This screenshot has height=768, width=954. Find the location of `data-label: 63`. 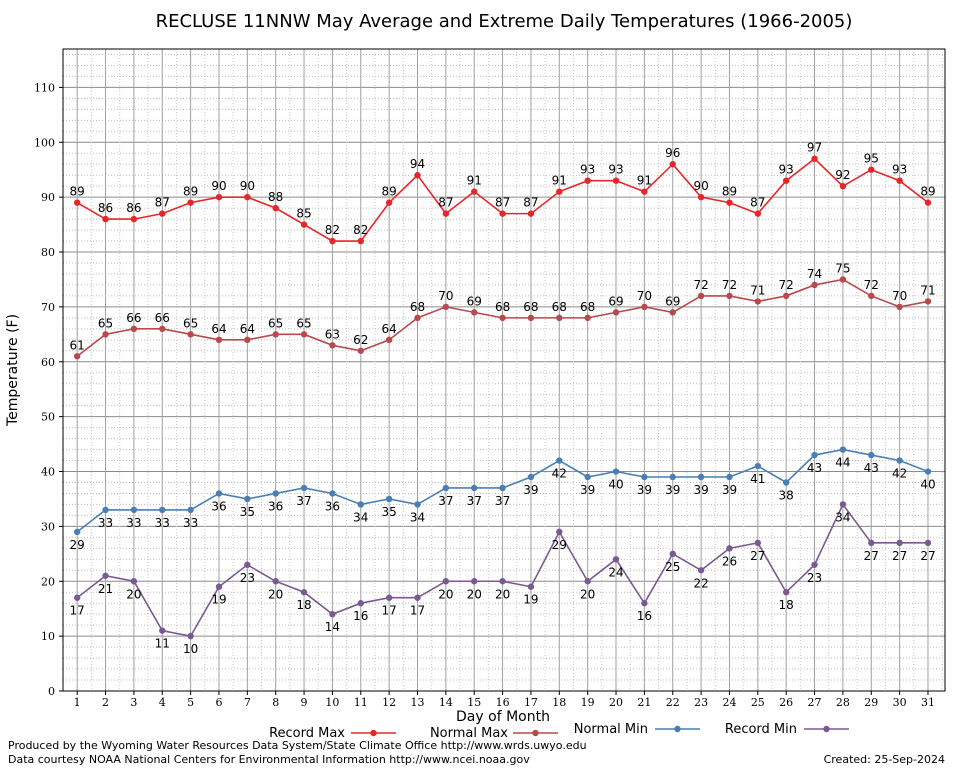

data-label: 63 is located at coordinates (332, 334).